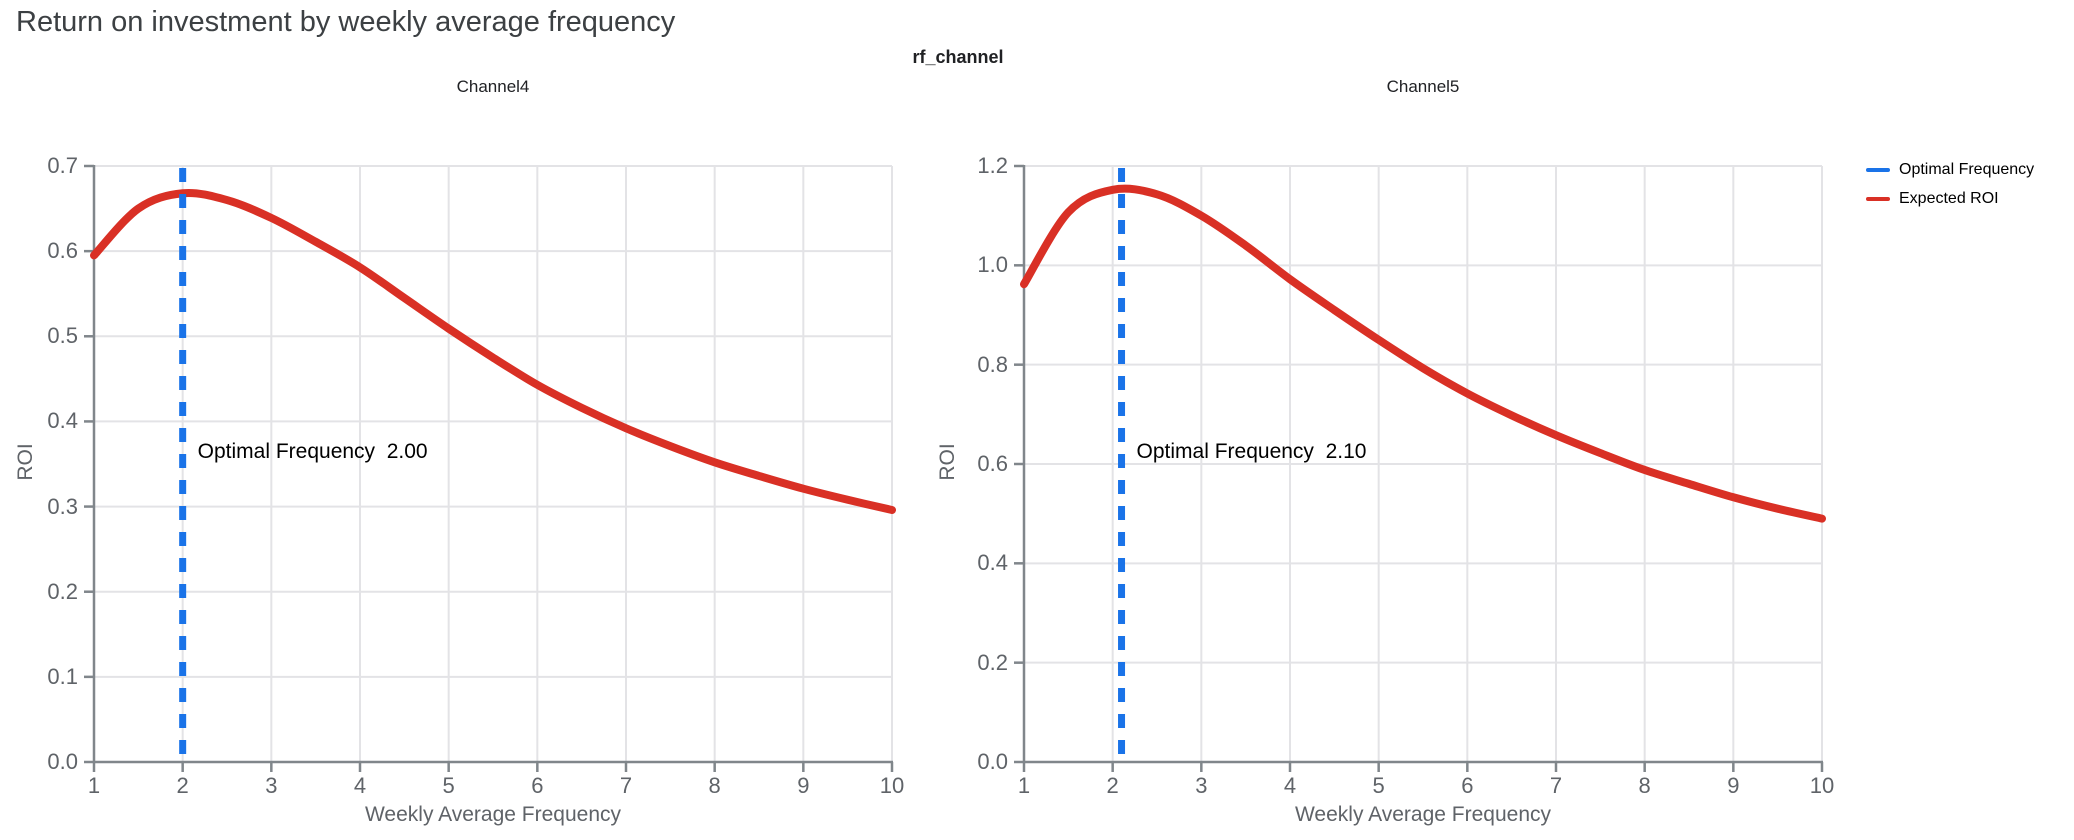 The width and height of the screenshot is (2074, 840). I want to click on y-tick-label: 0.1, so click(62, 676).